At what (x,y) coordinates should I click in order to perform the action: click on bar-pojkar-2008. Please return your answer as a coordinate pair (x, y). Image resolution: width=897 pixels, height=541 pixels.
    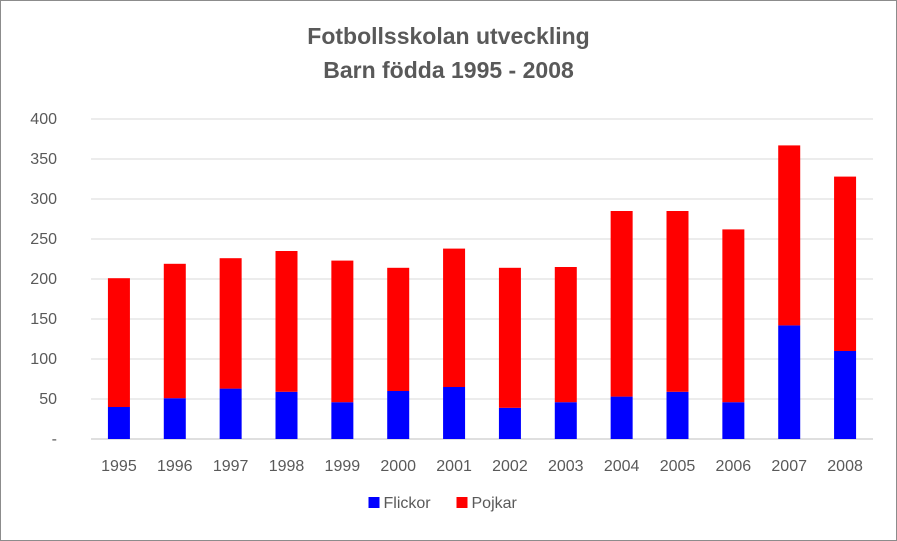
    Looking at the image, I should click on (845, 263).